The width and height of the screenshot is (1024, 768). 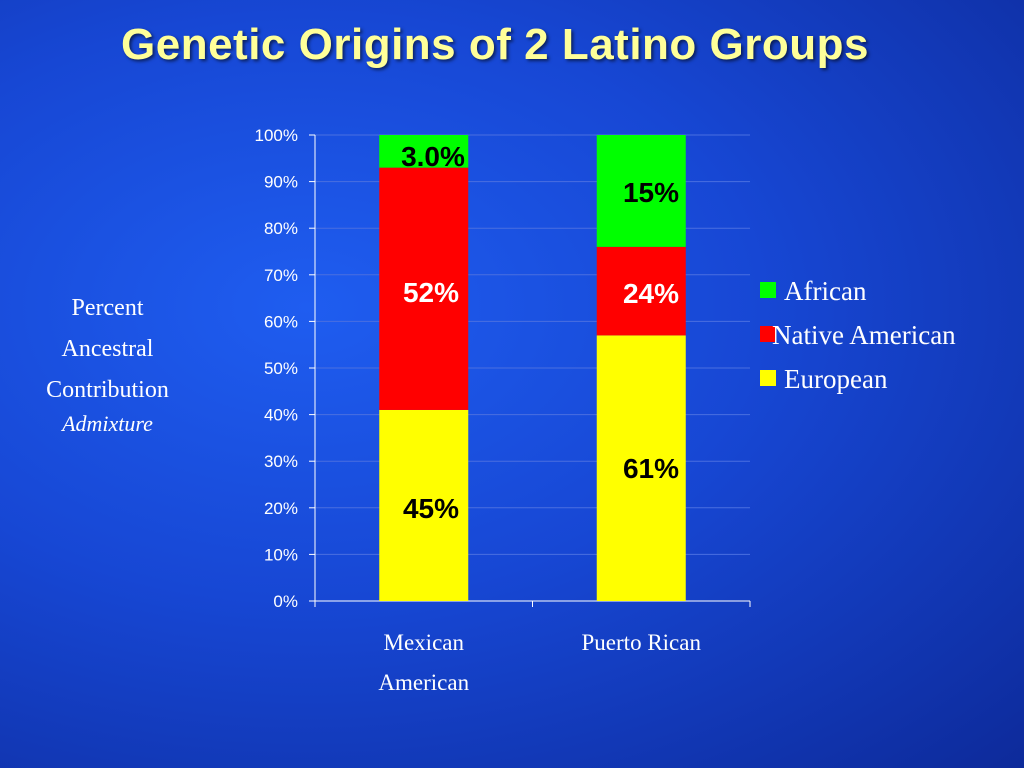 I want to click on y-axis-text-line-3: Contribution, so click(x=107, y=390).